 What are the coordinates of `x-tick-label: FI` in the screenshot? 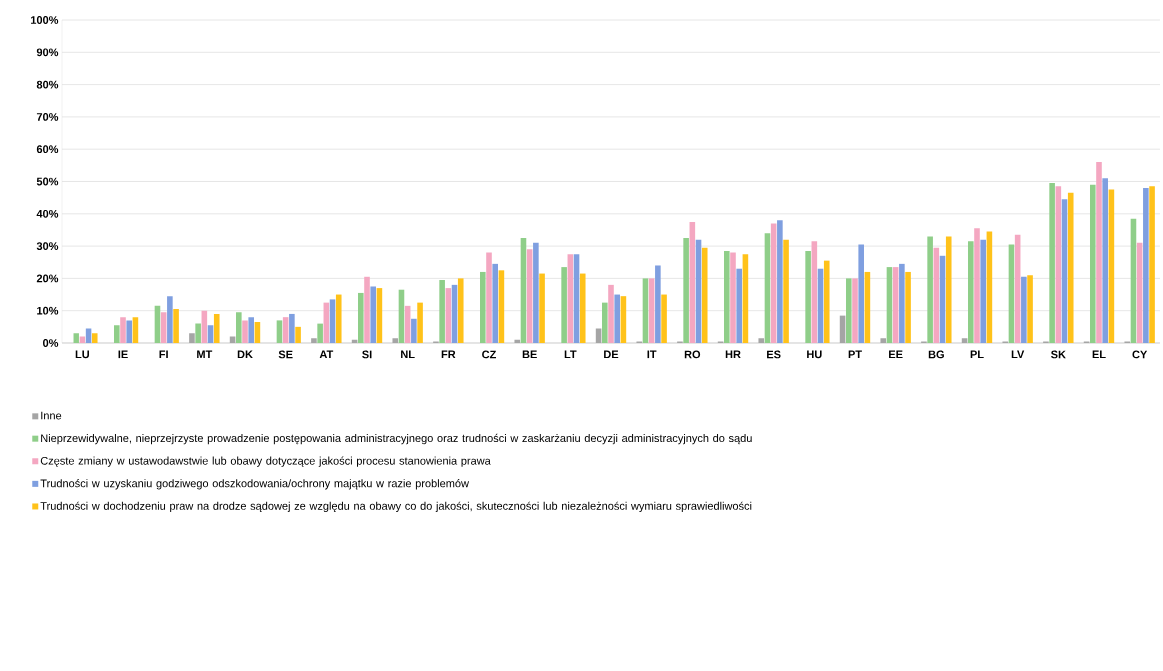 It's located at (163, 354).